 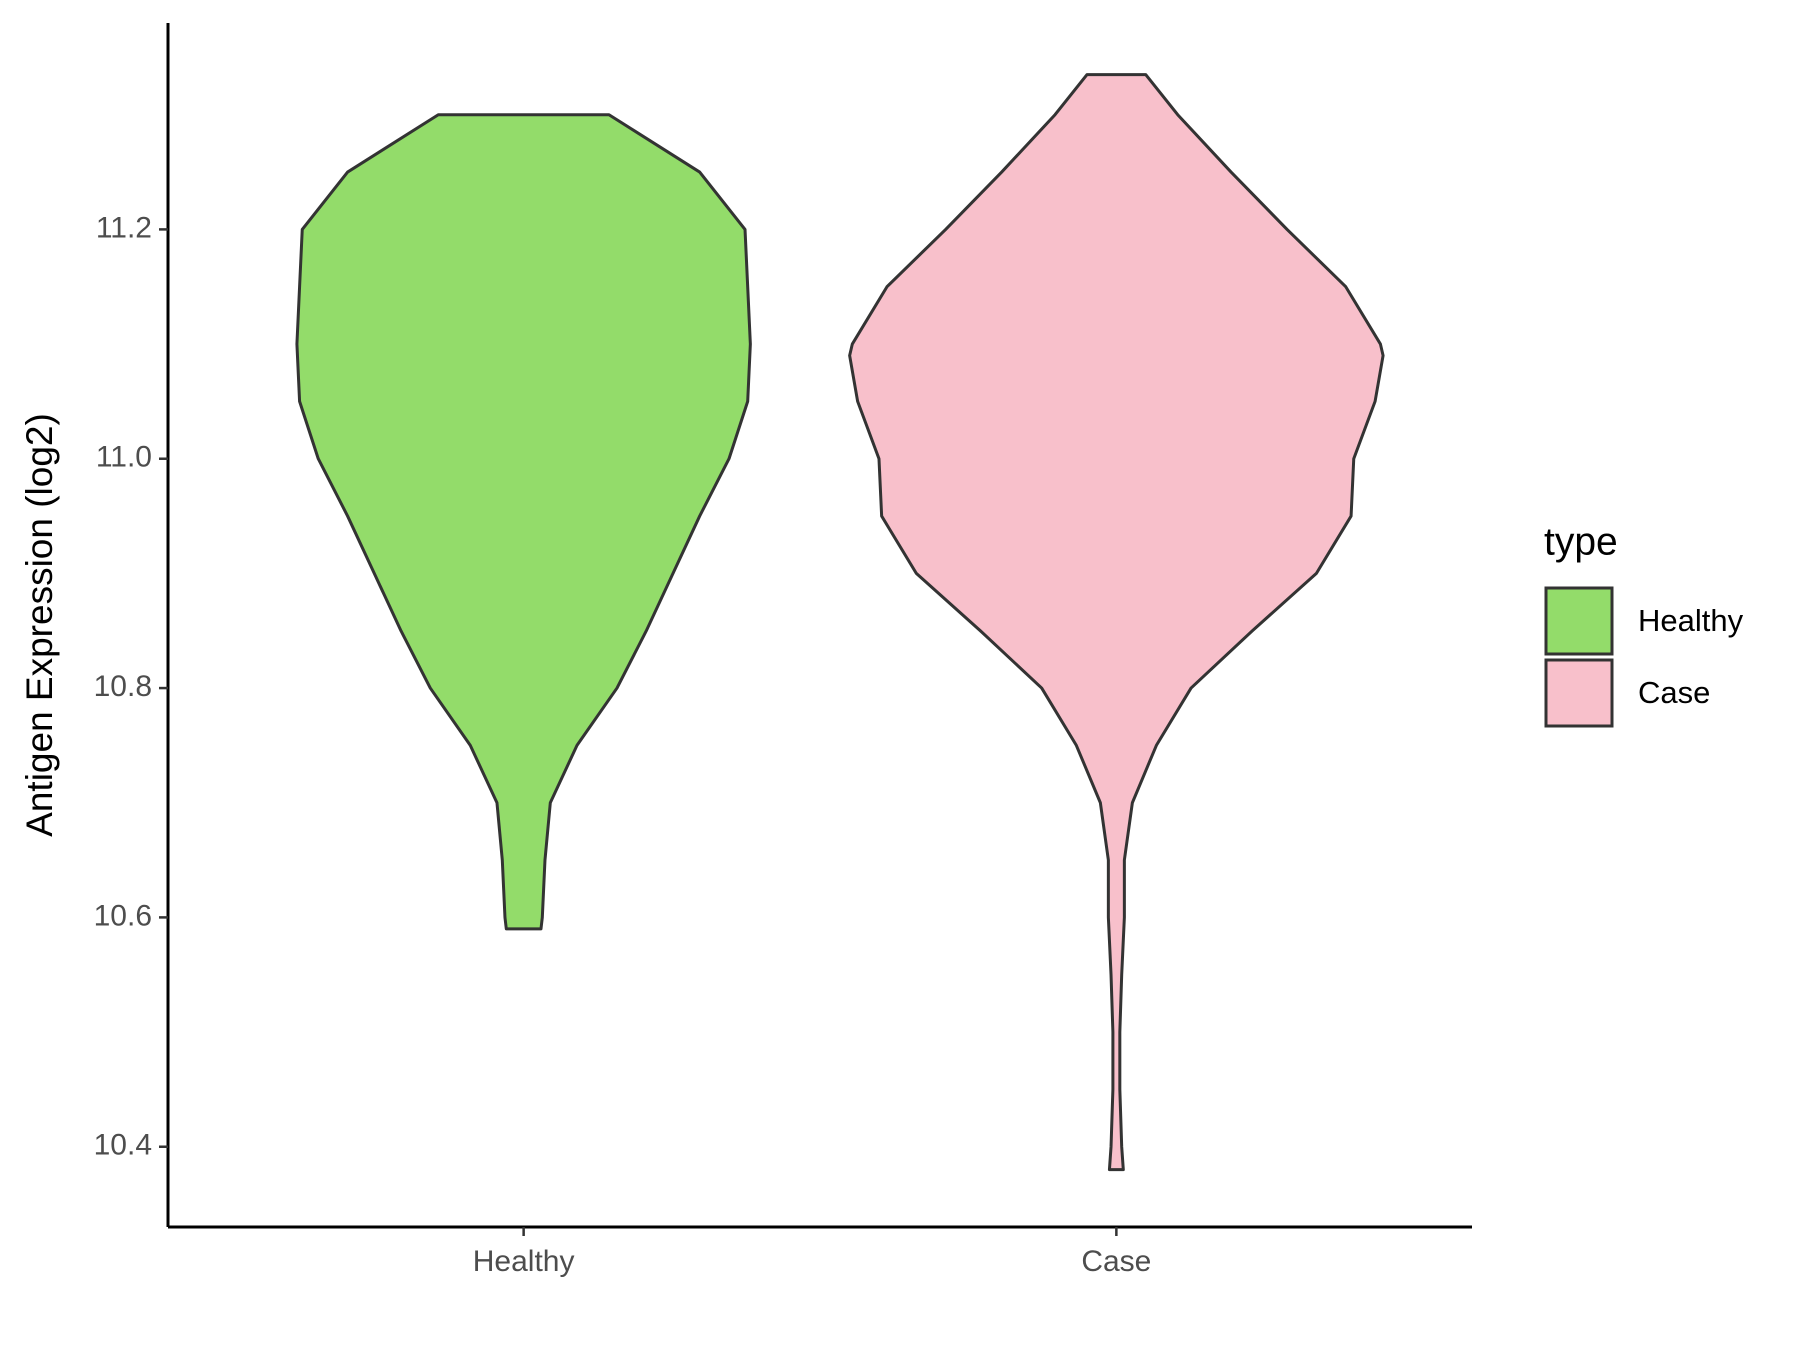 I want to click on legend-title: type, so click(x=1581, y=541).